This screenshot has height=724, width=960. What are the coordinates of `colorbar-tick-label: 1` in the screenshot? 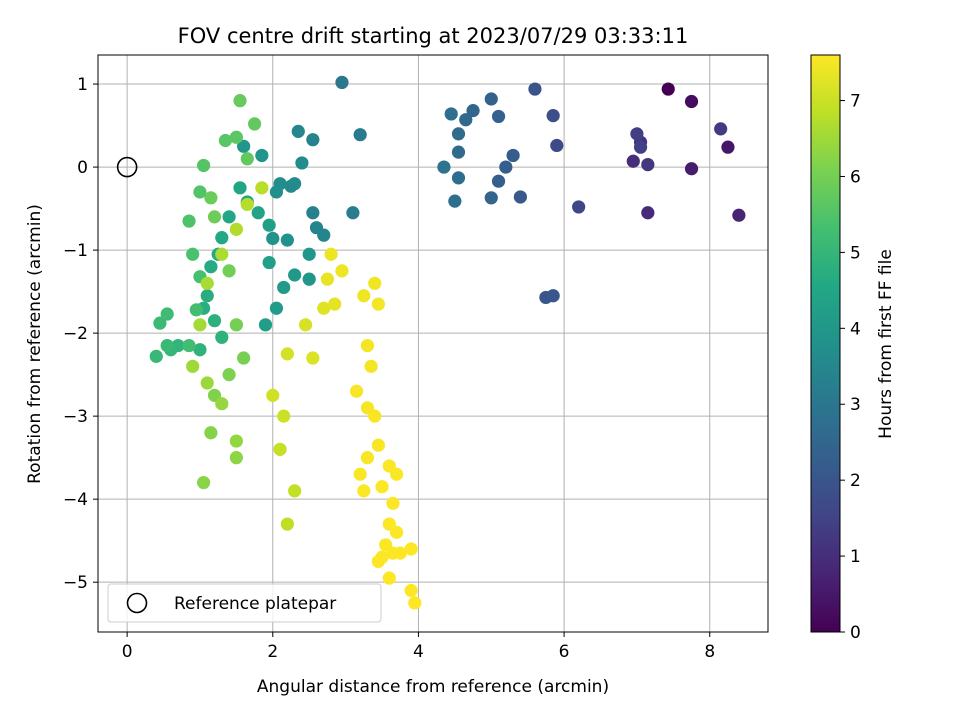 It's located at (855, 557).